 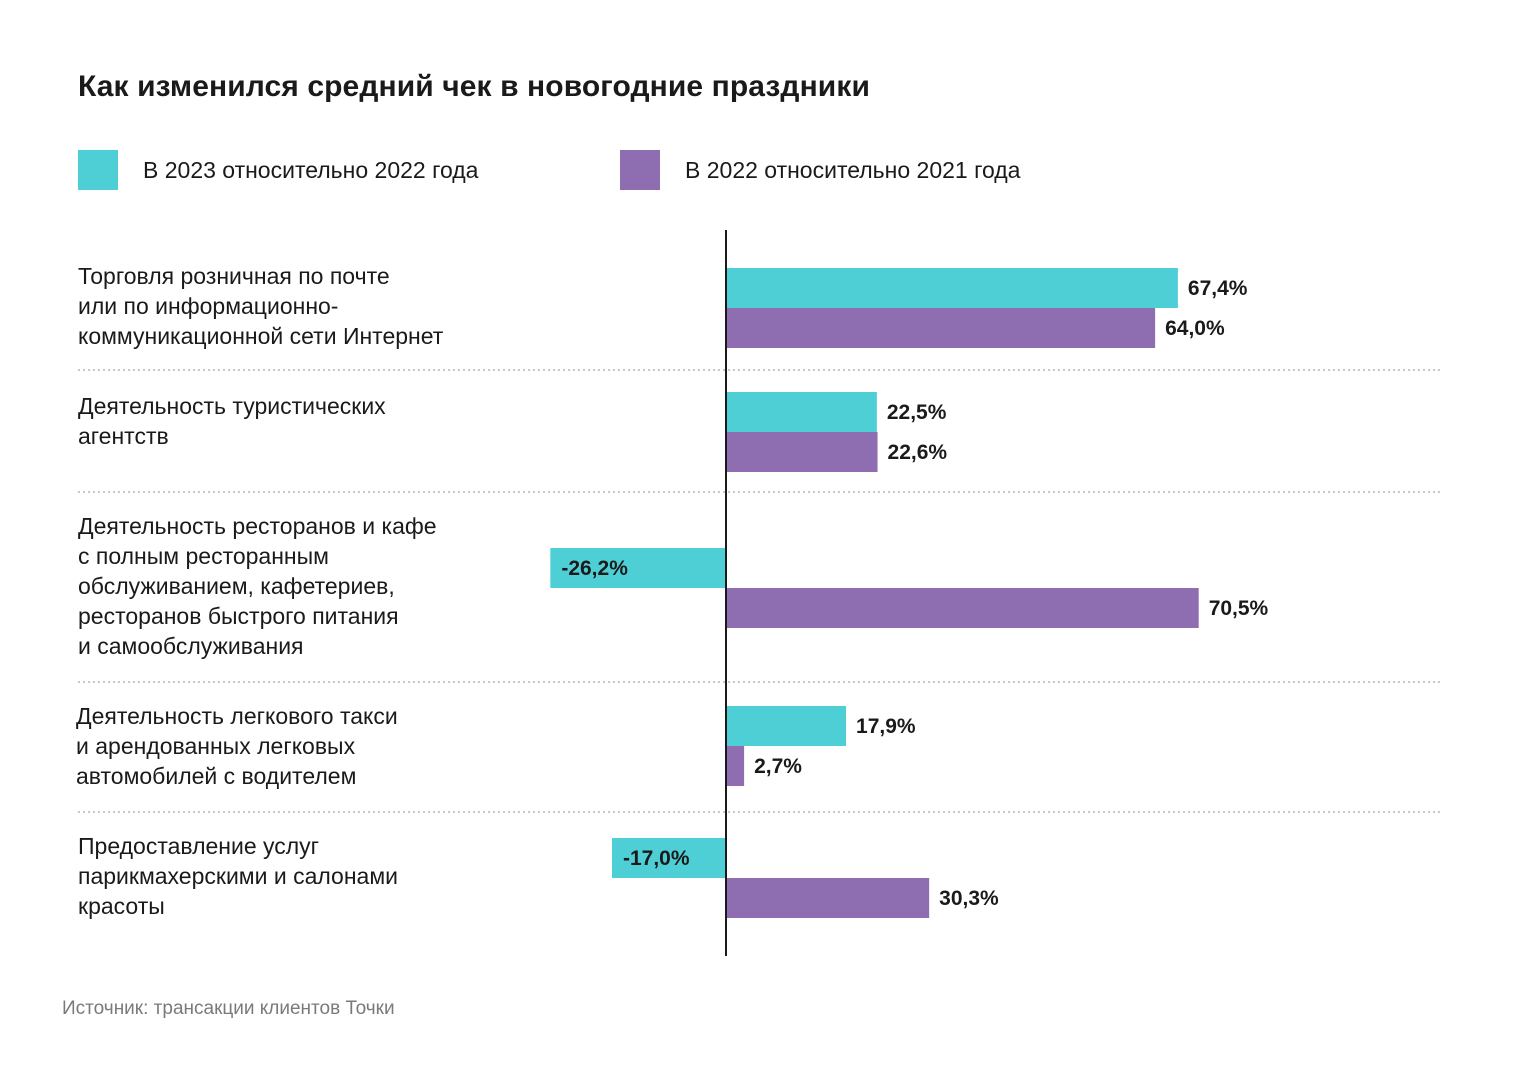 What do you see at coordinates (853, 169) in the screenshot?
I see `legend-label-2022: В 2022 относительно 2021 года` at bounding box center [853, 169].